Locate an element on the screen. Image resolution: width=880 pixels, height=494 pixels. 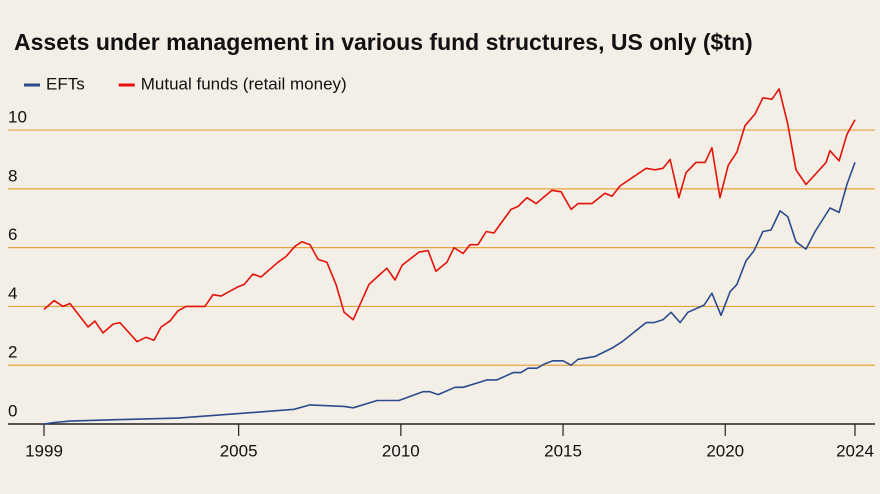
x-tick-label: 2015 is located at coordinates (563, 450).